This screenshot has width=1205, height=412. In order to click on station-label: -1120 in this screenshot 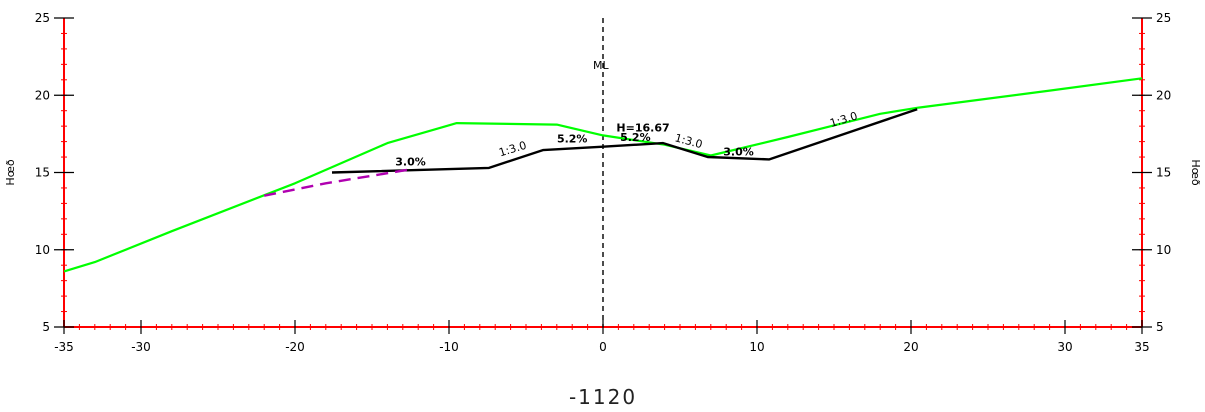, I will do `click(603, 397)`.